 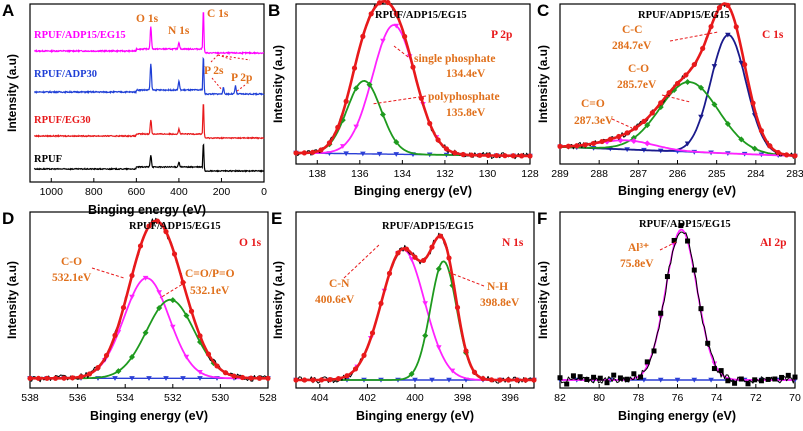 What do you see at coordinates (48, 159) in the screenshot?
I see `series-label-rpuf: RPUF` at bounding box center [48, 159].